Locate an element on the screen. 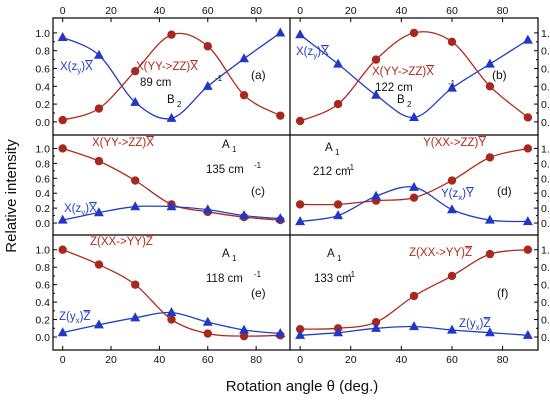  series-label: X(zy)X is located at coordinates (80, 210).